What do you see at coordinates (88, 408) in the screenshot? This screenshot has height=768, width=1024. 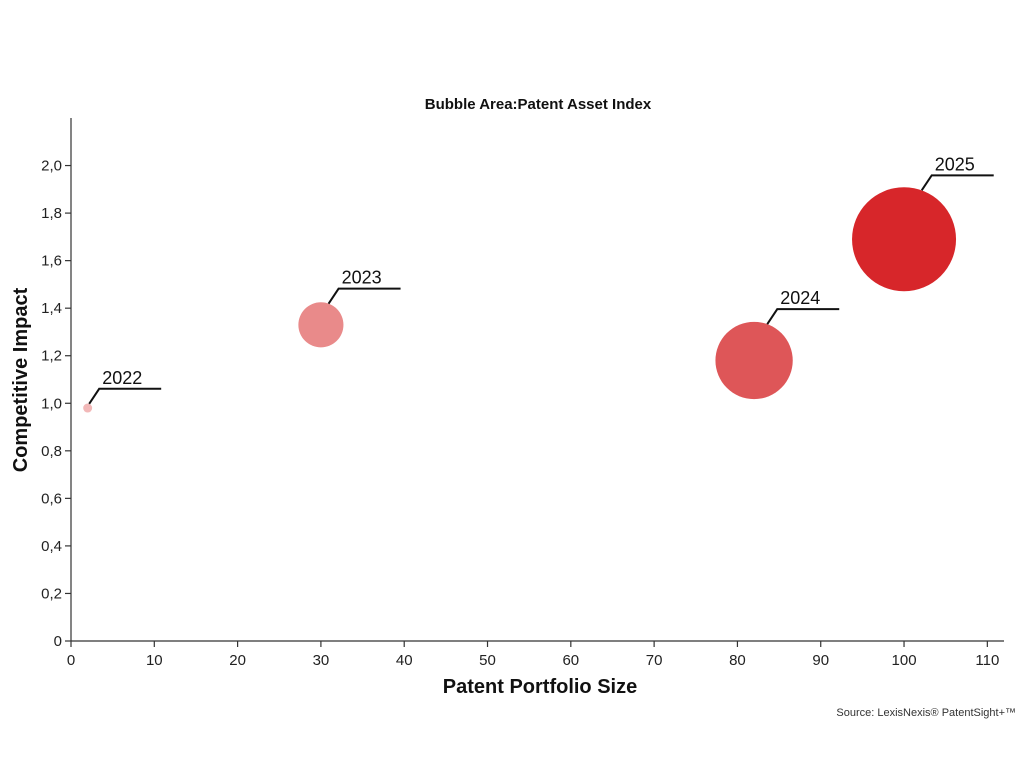 I see `bubble-2022` at bounding box center [88, 408].